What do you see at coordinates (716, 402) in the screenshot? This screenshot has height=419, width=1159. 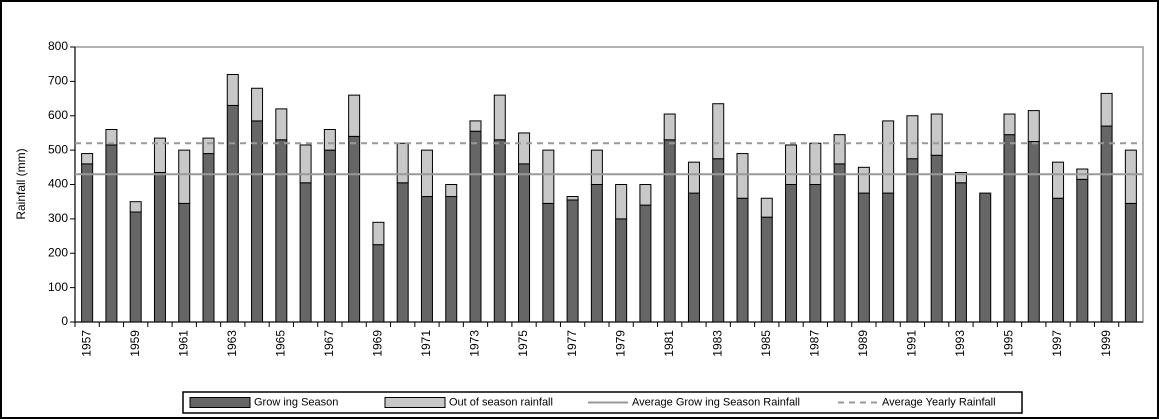 I see `legend-label: Average Grow ing Season Rainfall` at bounding box center [716, 402].